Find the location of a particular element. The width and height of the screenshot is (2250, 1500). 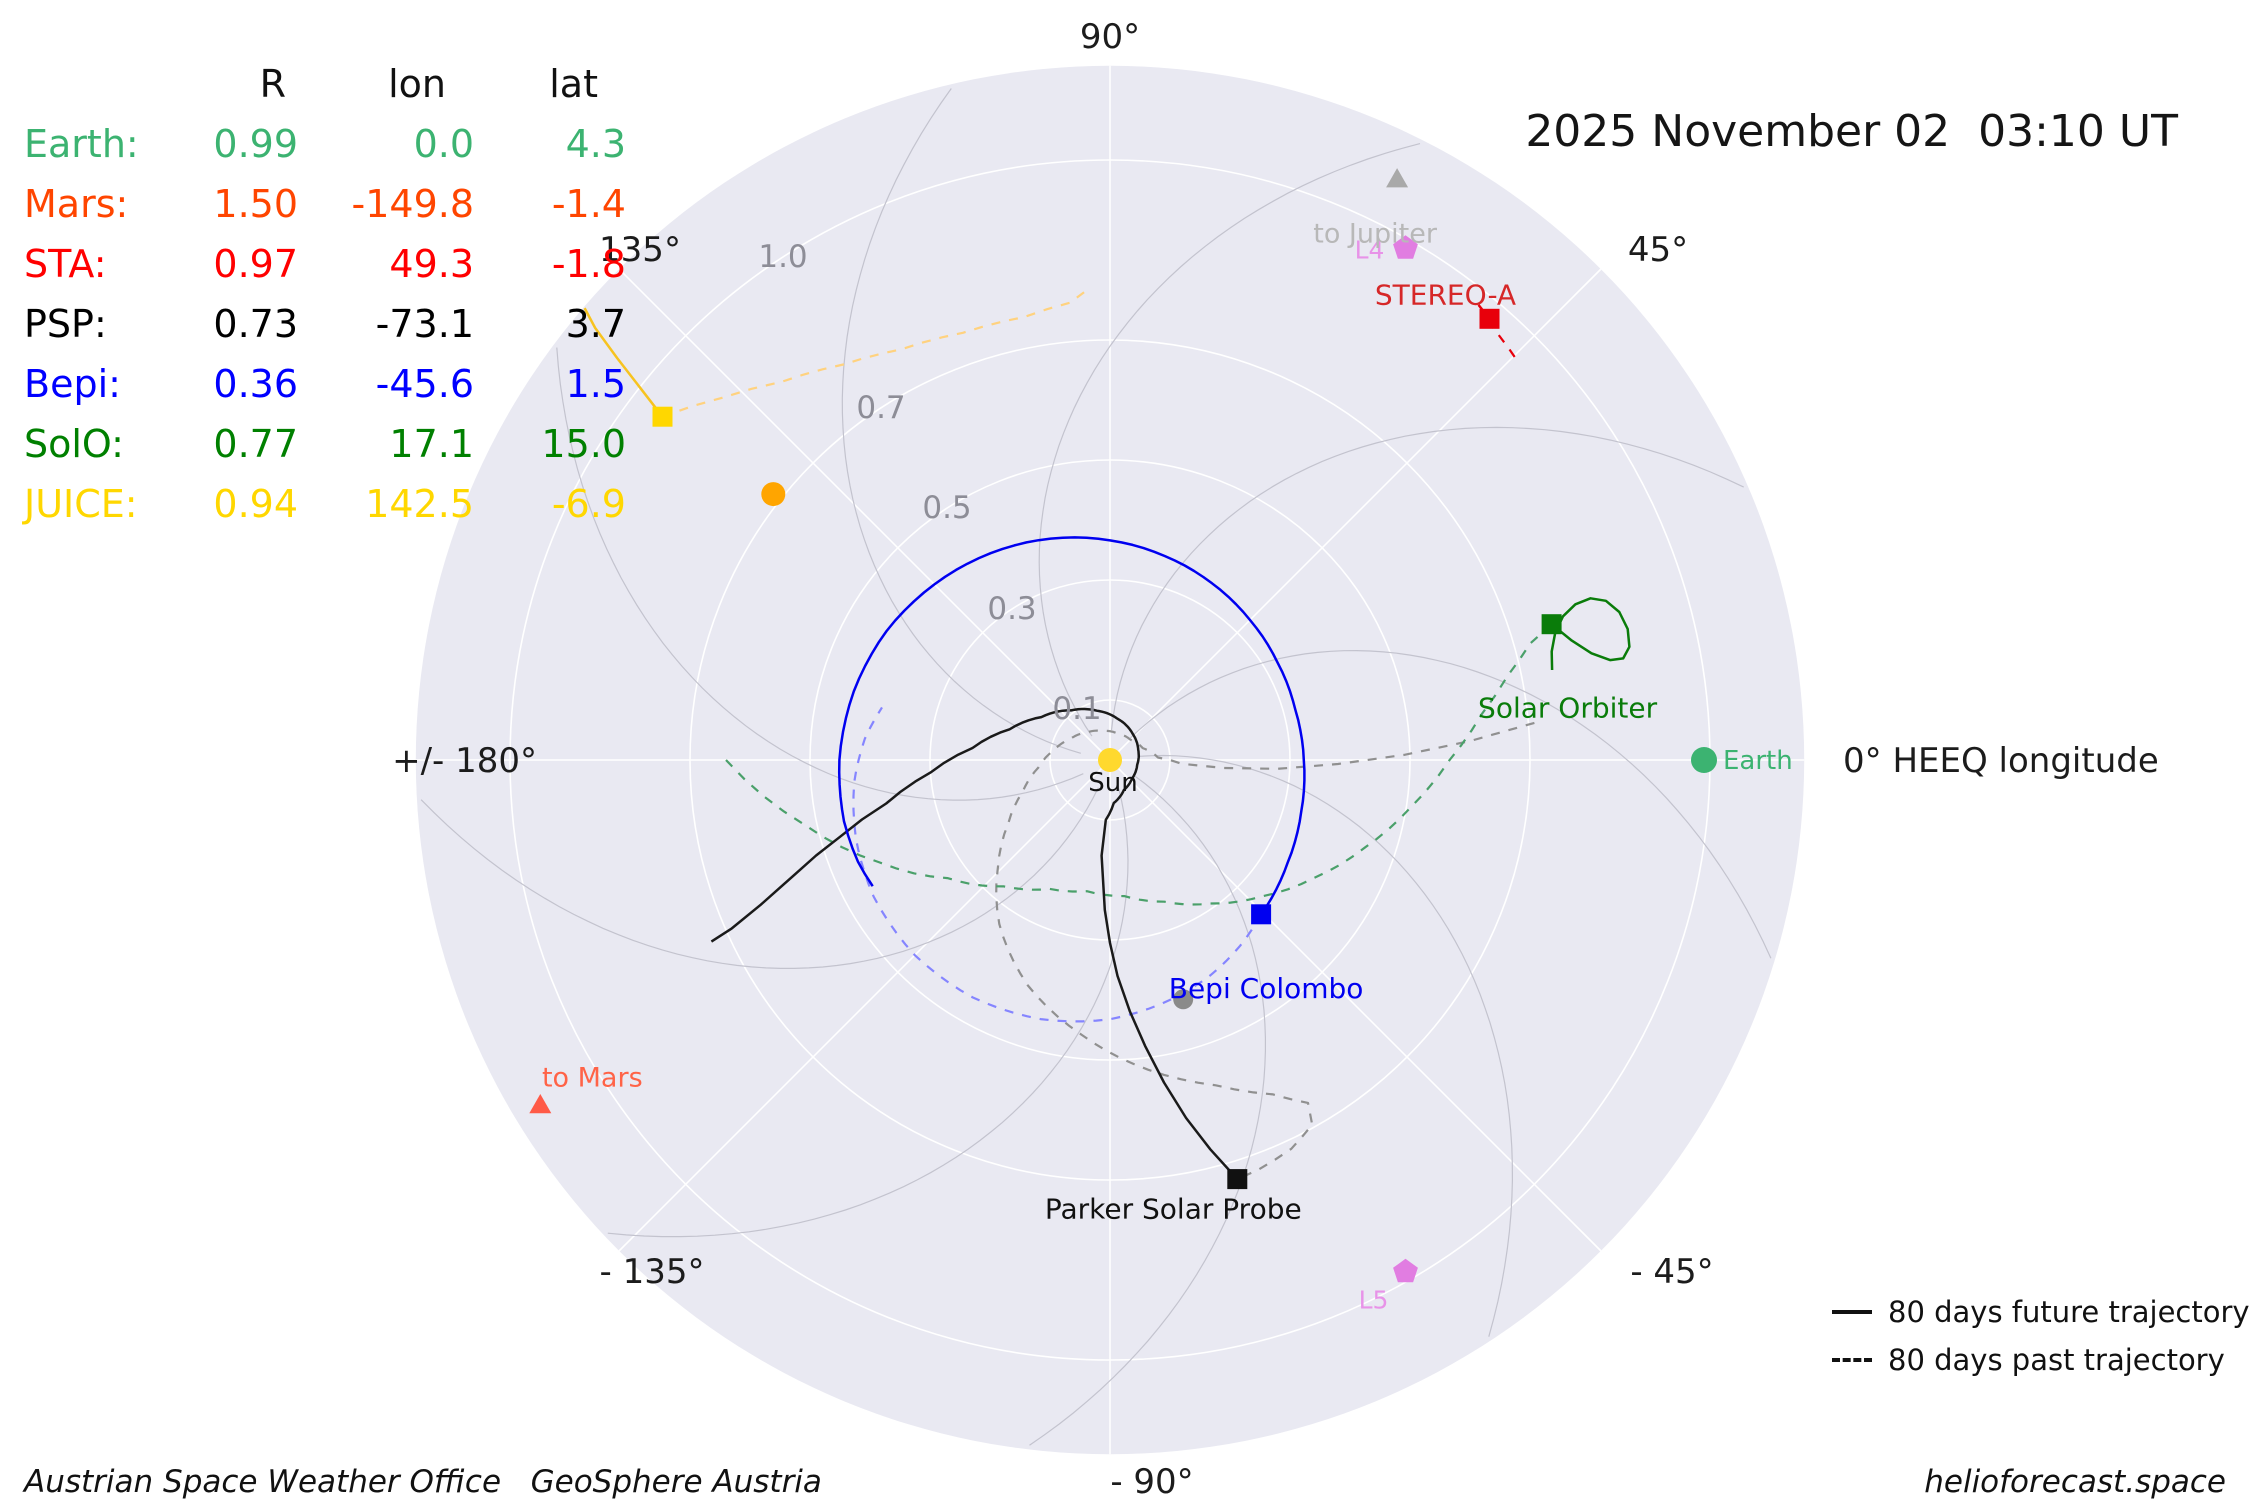

dashed-line-icon is located at coordinates (1852, 1360).